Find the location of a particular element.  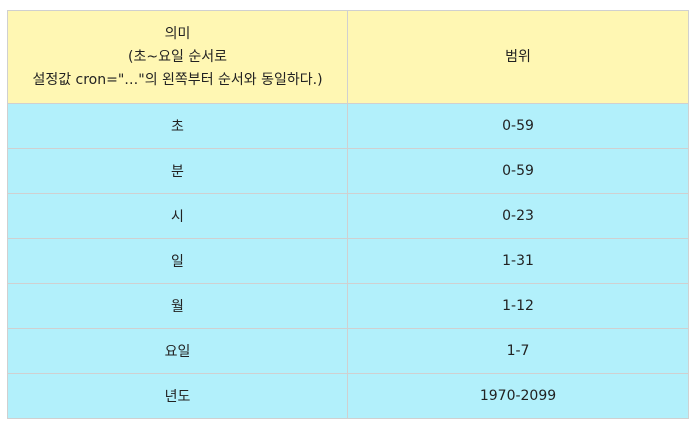

row-meaning: 시 is located at coordinates (177, 216).